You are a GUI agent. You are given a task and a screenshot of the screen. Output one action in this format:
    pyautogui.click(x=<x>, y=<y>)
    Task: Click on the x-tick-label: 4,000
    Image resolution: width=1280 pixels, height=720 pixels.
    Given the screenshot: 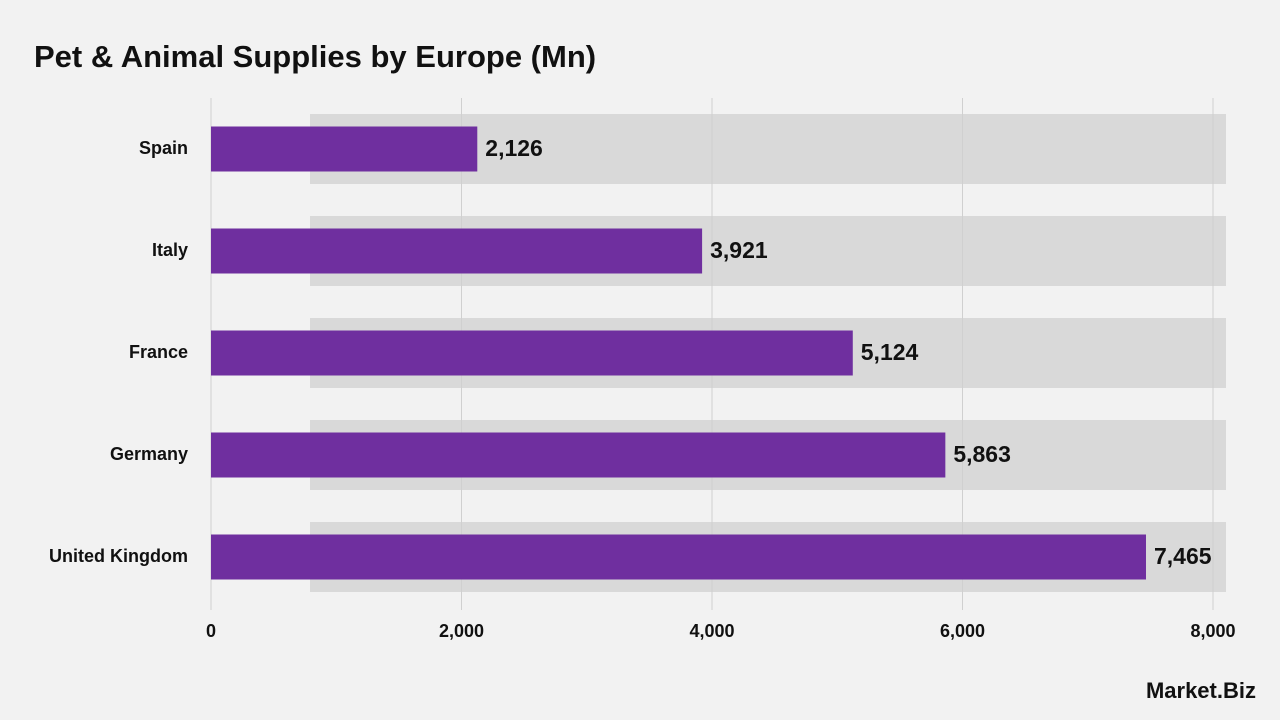 What is the action you would take?
    pyautogui.click(x=711, y=631)
    